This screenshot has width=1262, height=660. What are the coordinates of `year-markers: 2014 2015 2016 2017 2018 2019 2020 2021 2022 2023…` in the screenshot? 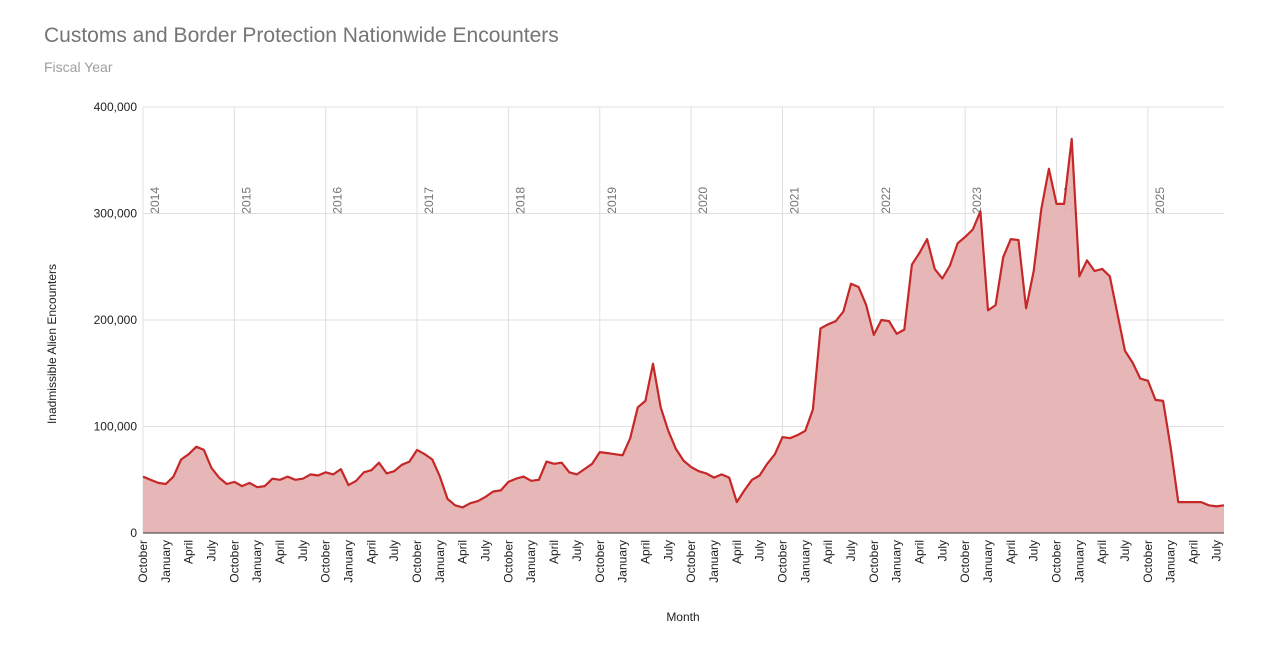 It's located at (657, 200).